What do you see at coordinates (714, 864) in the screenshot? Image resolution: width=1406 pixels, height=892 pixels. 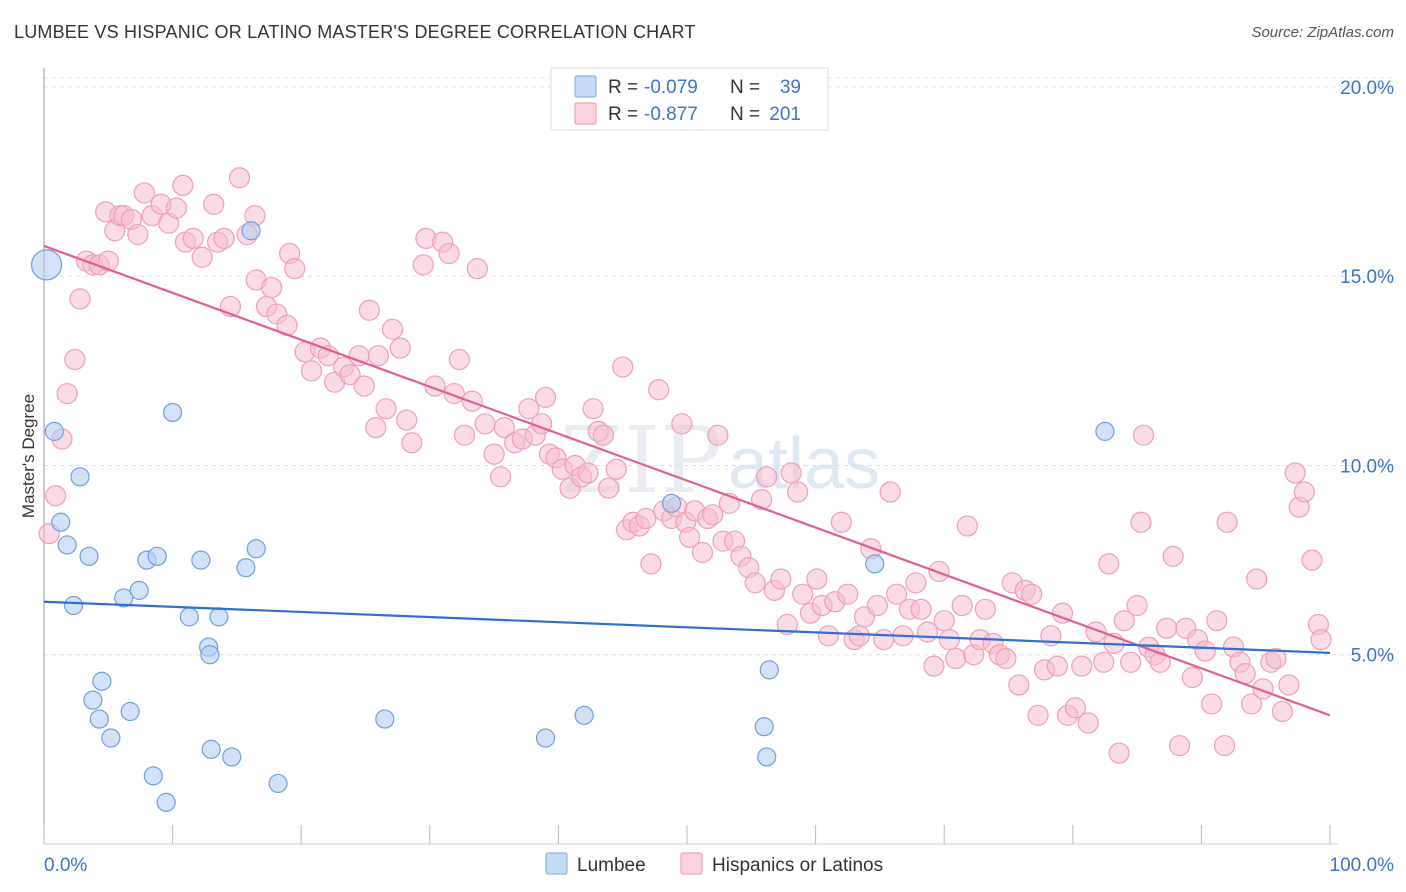 I see `legend-bottom: Lumbee Hispanics or Latinos` at bounding box center [714, 864].